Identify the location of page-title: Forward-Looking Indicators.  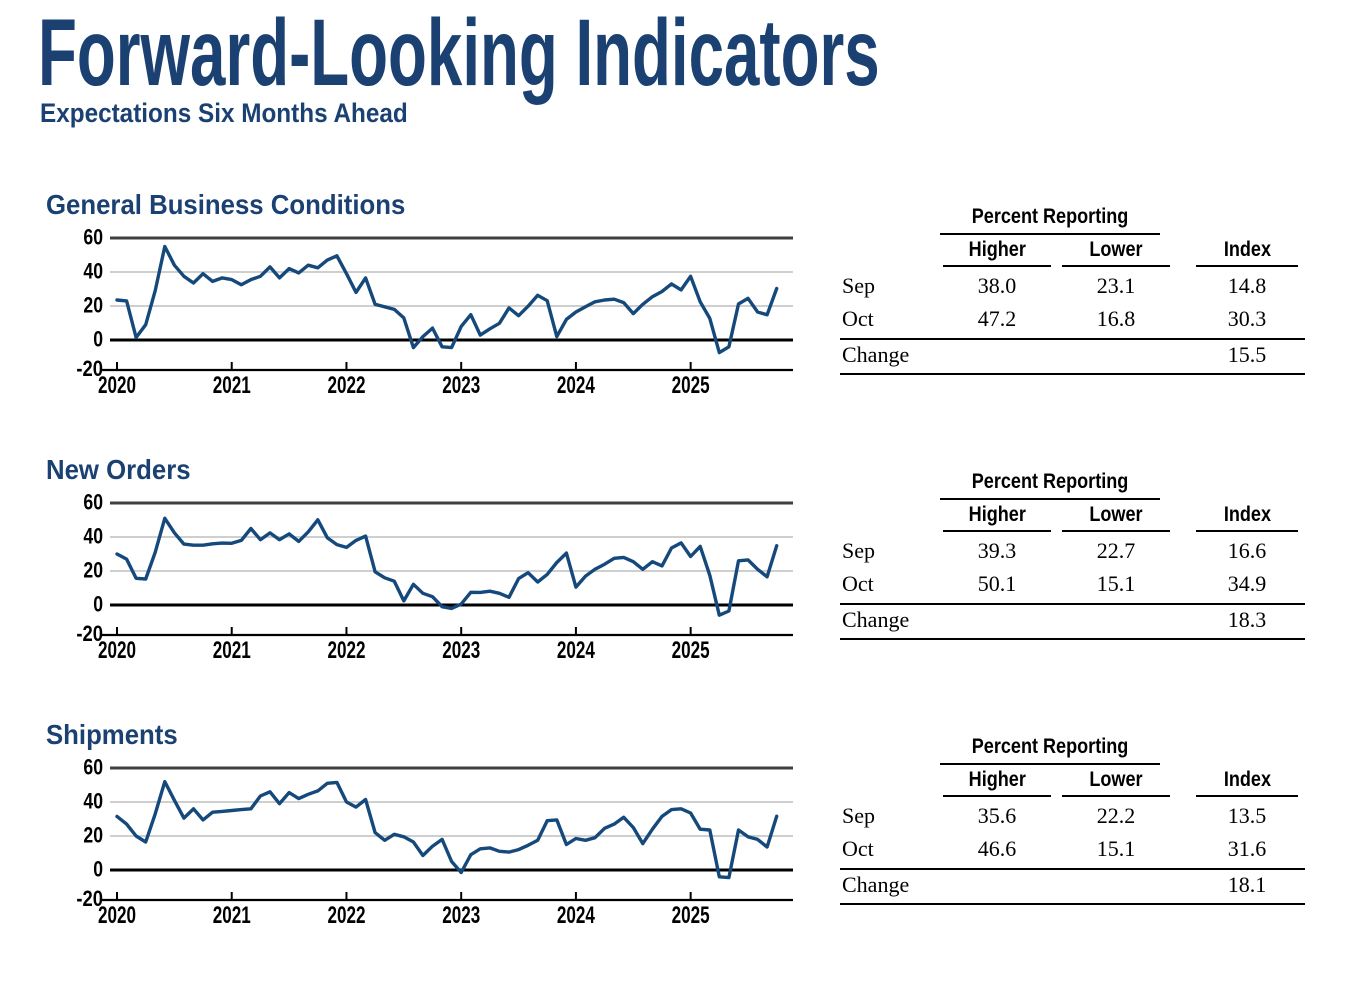
(459, 53).